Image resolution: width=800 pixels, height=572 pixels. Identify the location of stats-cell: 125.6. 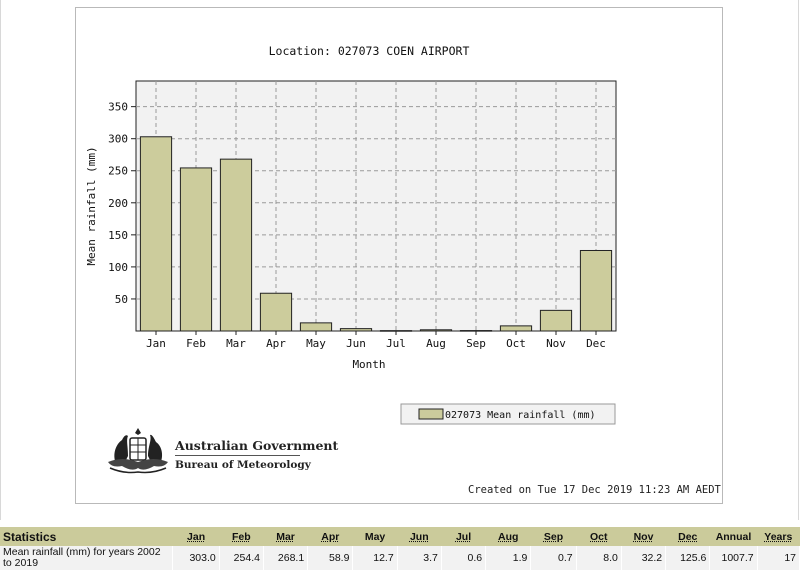
(688, 558).